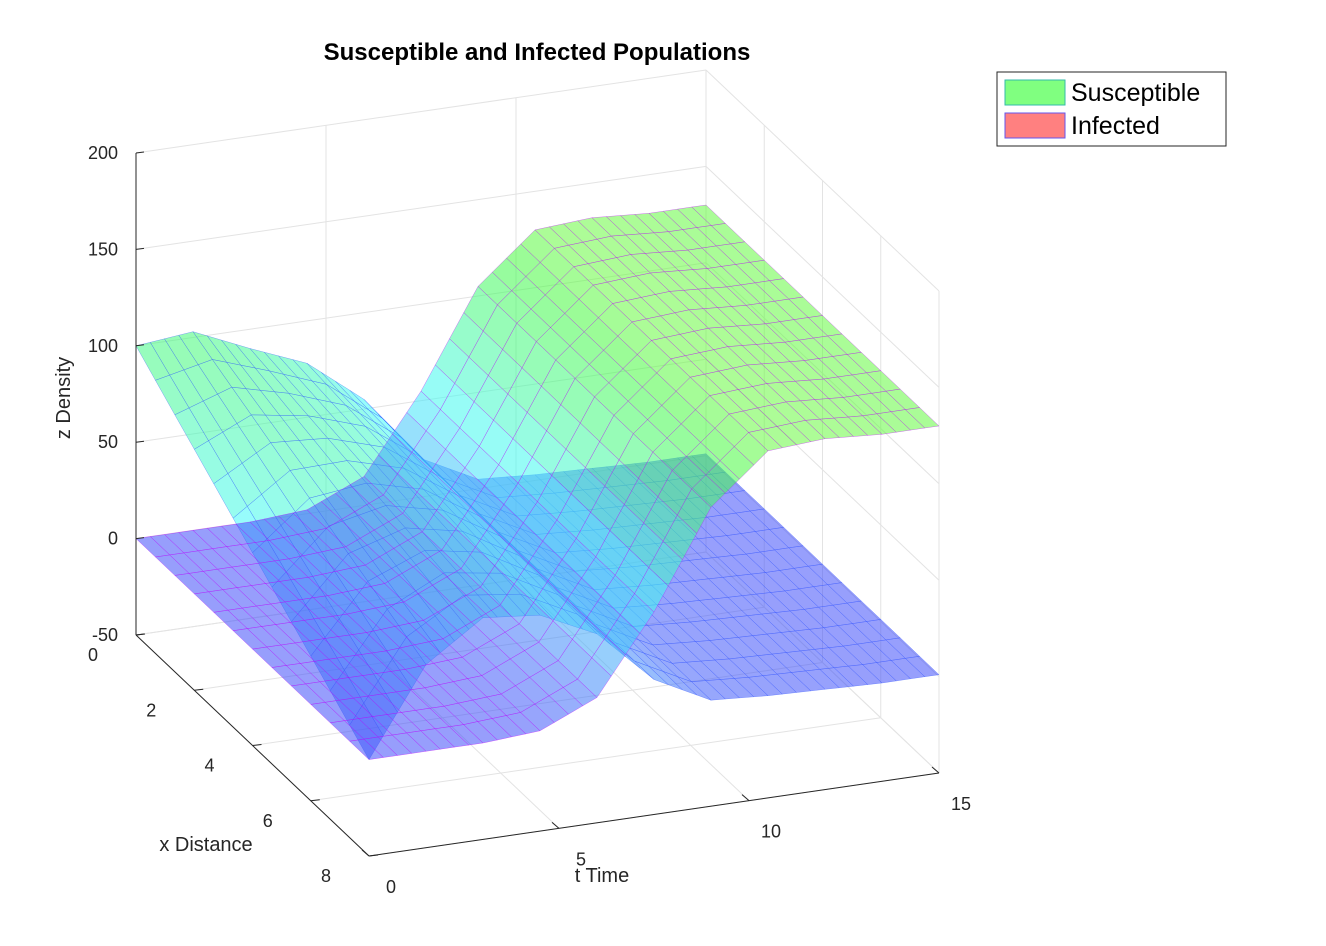 This screenshot has width=1326, height=946. Describe the element at coordinates (961, 804) in the screenshot. I see `t-tick-label: 15` at that location.